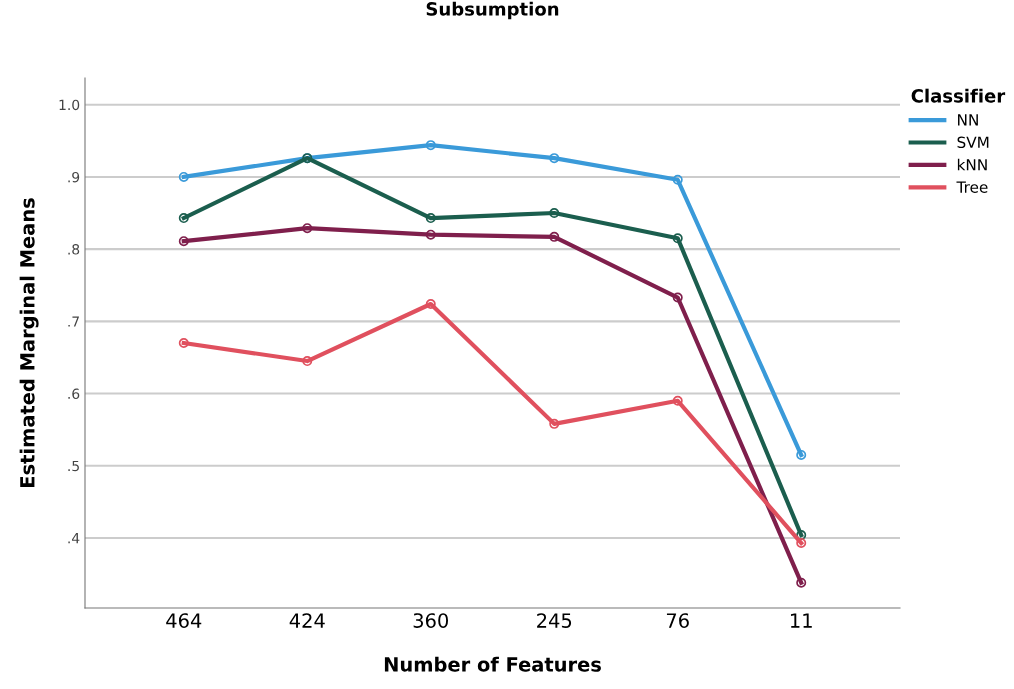 Image resolution: width=1014 pixels, height=689 pixels. Describe the element at coordinates (73, 321) in the screenshot. I see `y-tick-label: .7` at that location.